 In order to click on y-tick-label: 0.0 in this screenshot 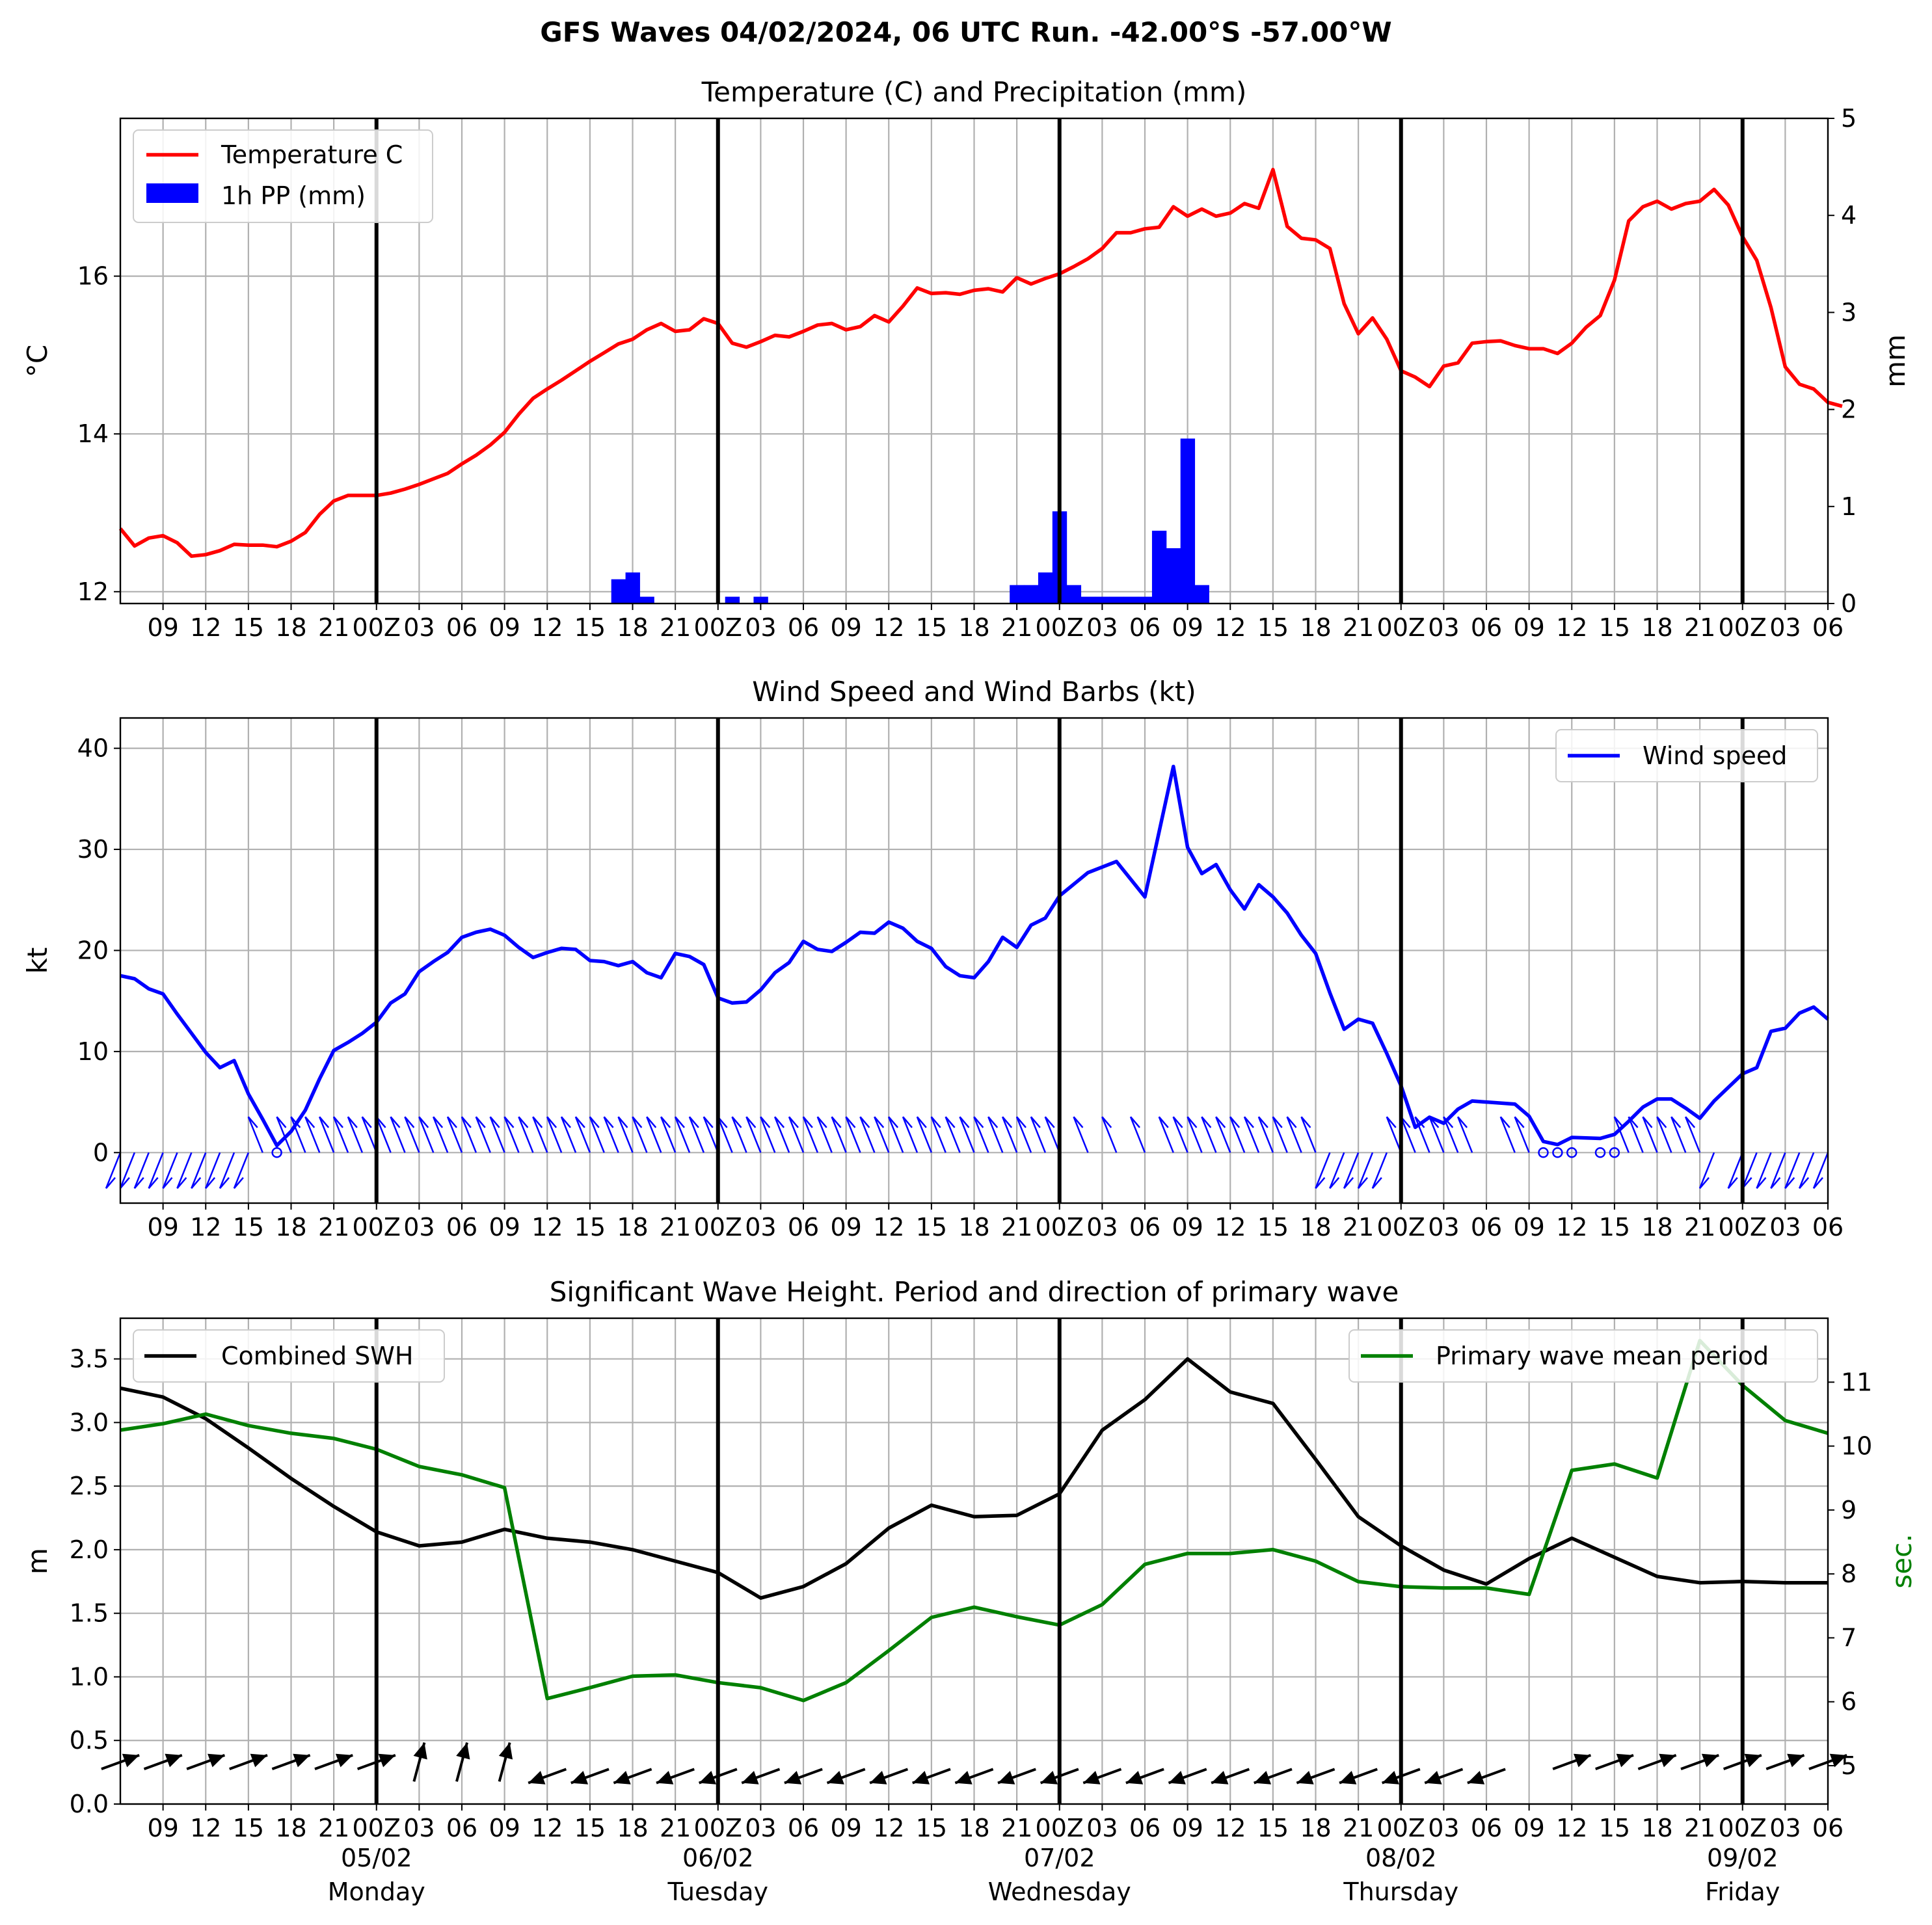, I will do `click(89, 1804)`.